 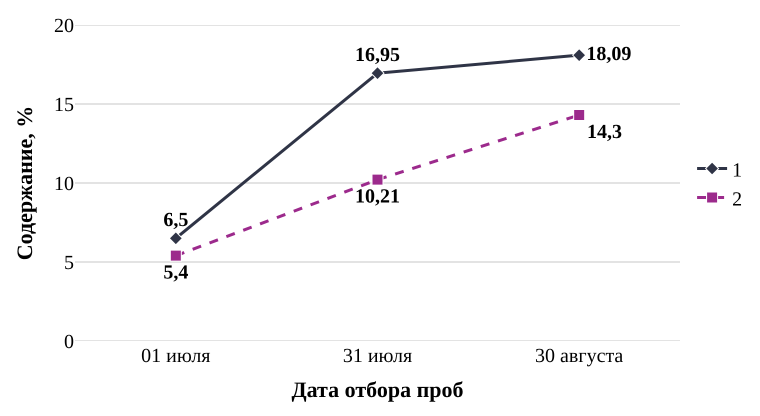 What do you see at coordinates (64, 184) in the screenshot?
I see `y-tick-label: 10` at bounding box center [64, 184].